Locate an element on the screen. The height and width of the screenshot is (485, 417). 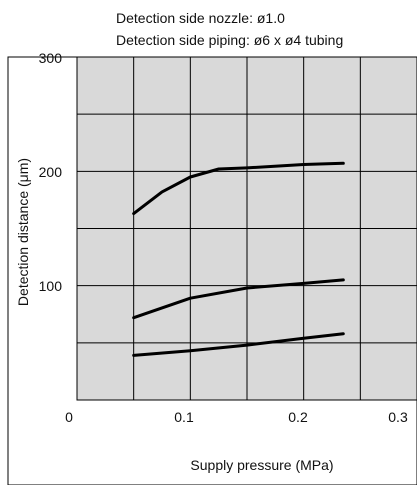
x-tick-0: 0 is located at coordinates (69, 417).